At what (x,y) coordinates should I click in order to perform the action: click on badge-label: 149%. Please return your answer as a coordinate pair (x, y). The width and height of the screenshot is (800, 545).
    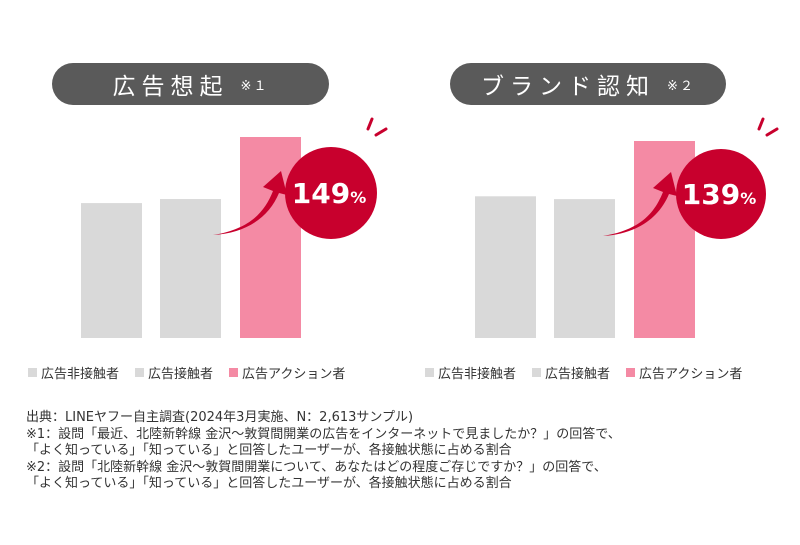
    Looking at the image, I should click on (329, 193).